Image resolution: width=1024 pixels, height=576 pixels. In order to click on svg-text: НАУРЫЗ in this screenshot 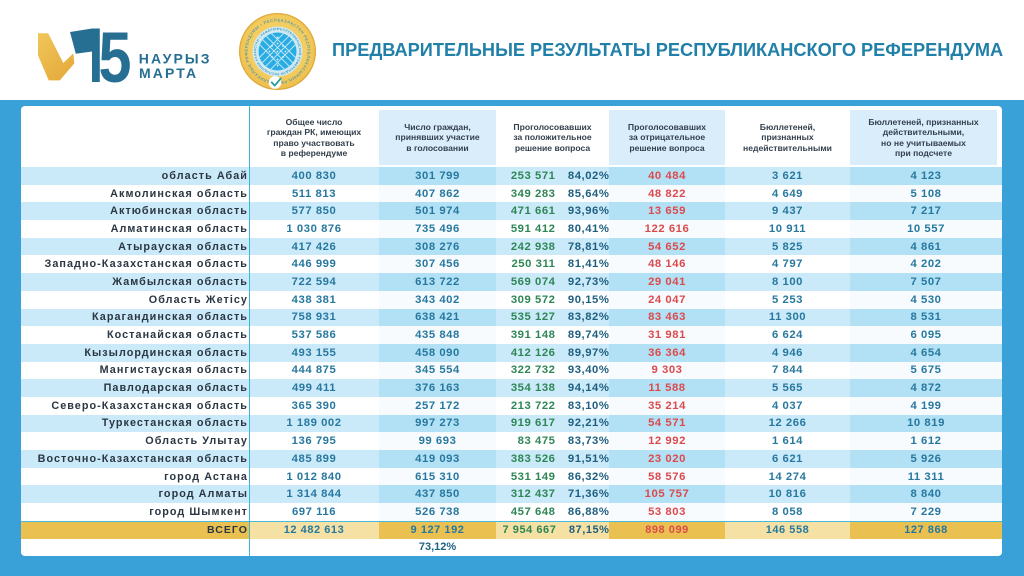, I will do `click(175, 58)`.